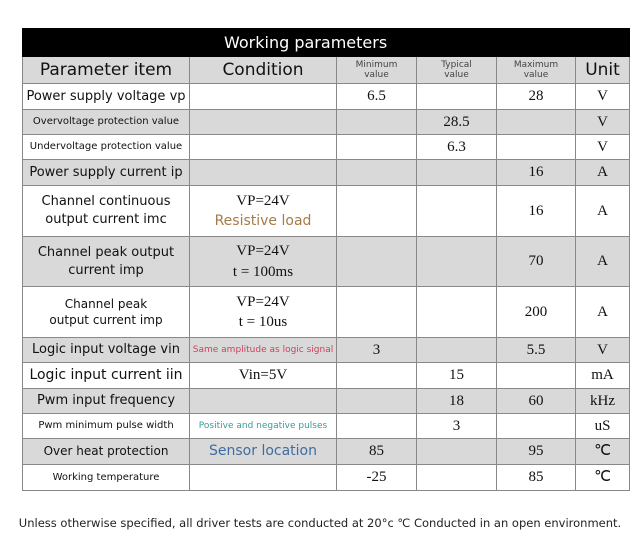 The image size is (640, 548). I want to click on cell-text: Positive and negative pulses, so click(263, 425).